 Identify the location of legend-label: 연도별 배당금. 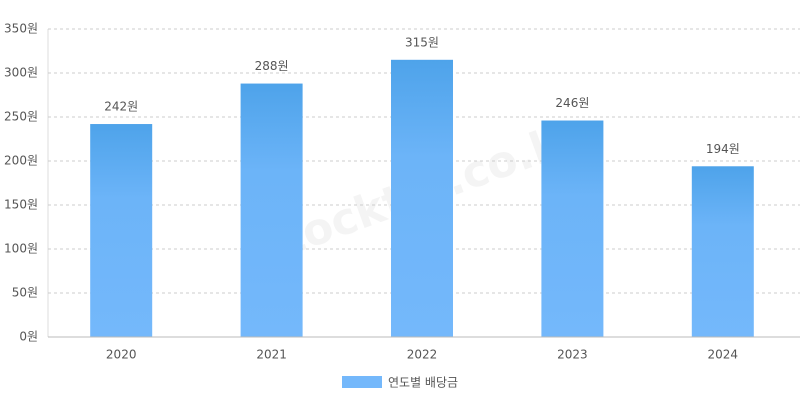
(423, 383).